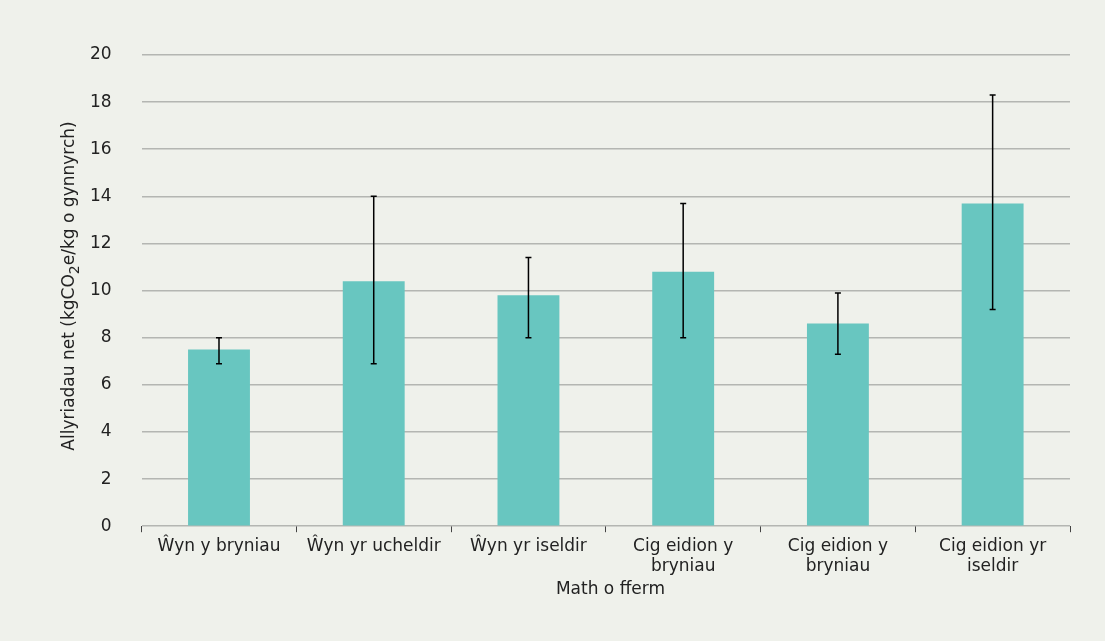 This screenshot has width=1105, height=641. Describe the element at coordinates (100, 241) in the screenshot. I see `y-tick-label: 12` at that location.